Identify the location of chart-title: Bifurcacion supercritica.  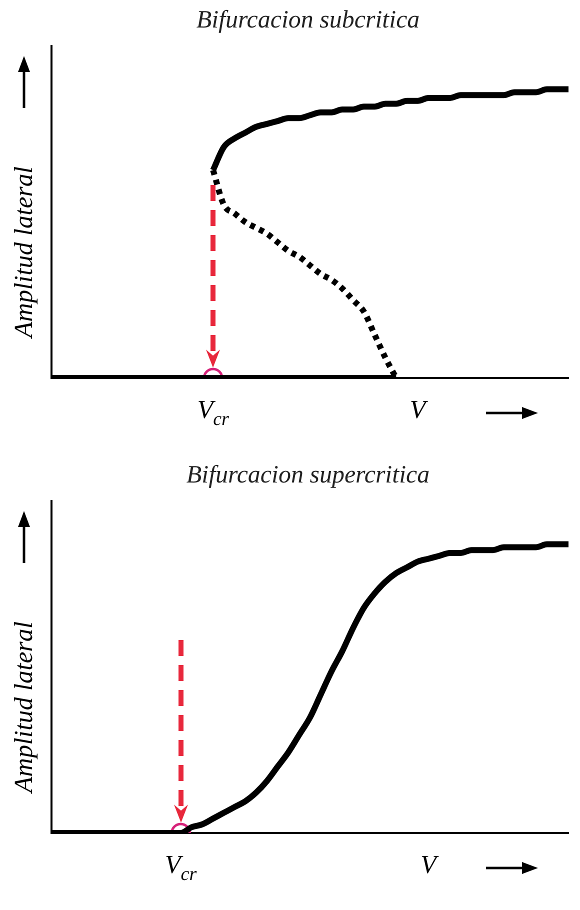
(308, 475).